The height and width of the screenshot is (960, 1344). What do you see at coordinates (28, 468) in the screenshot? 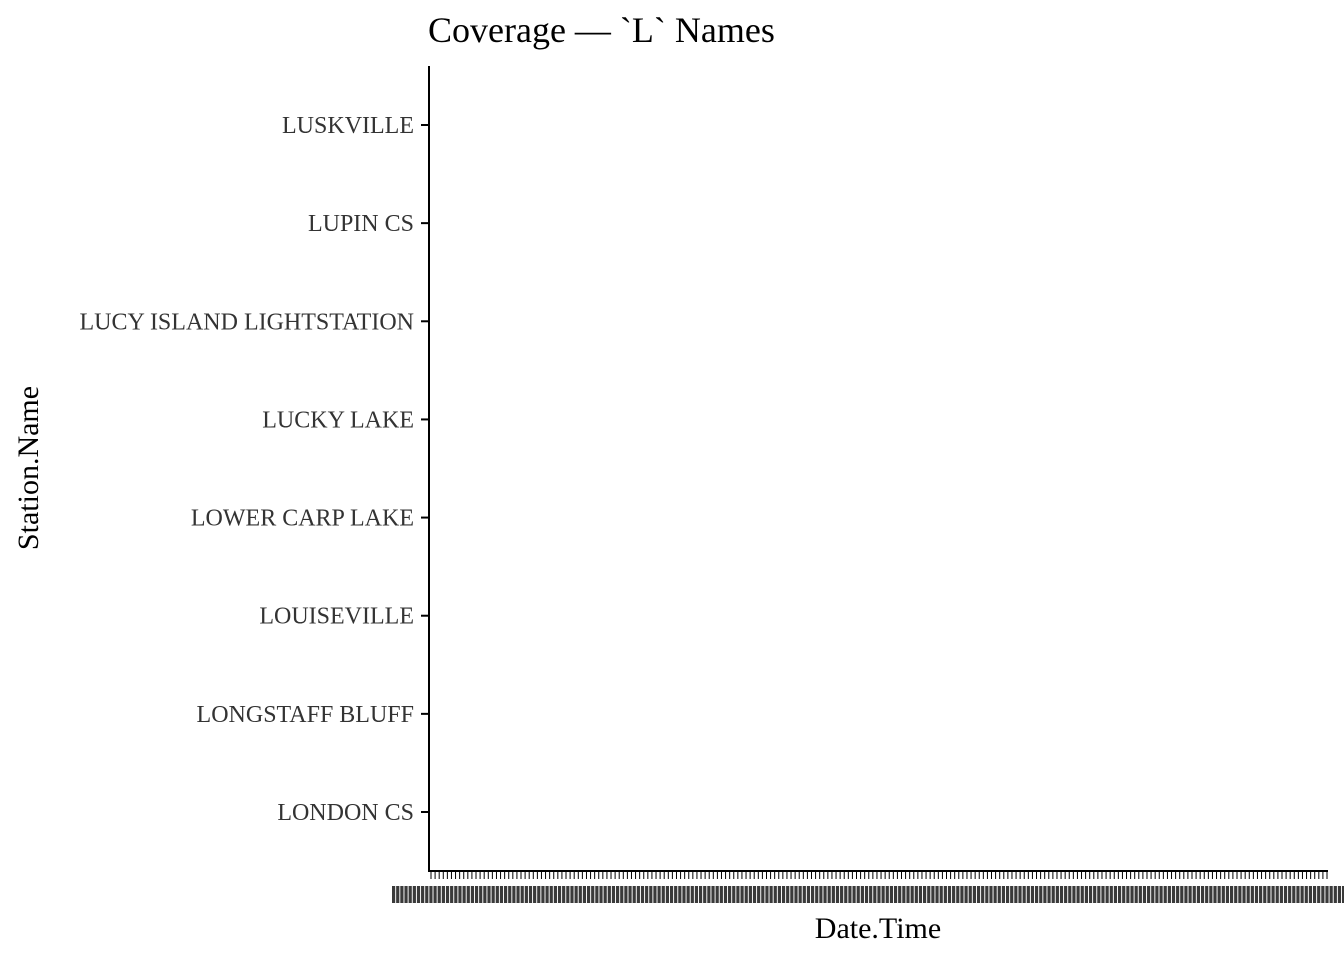
I see `y-axis-label: Station.Name` at bounding box center [28, 468].